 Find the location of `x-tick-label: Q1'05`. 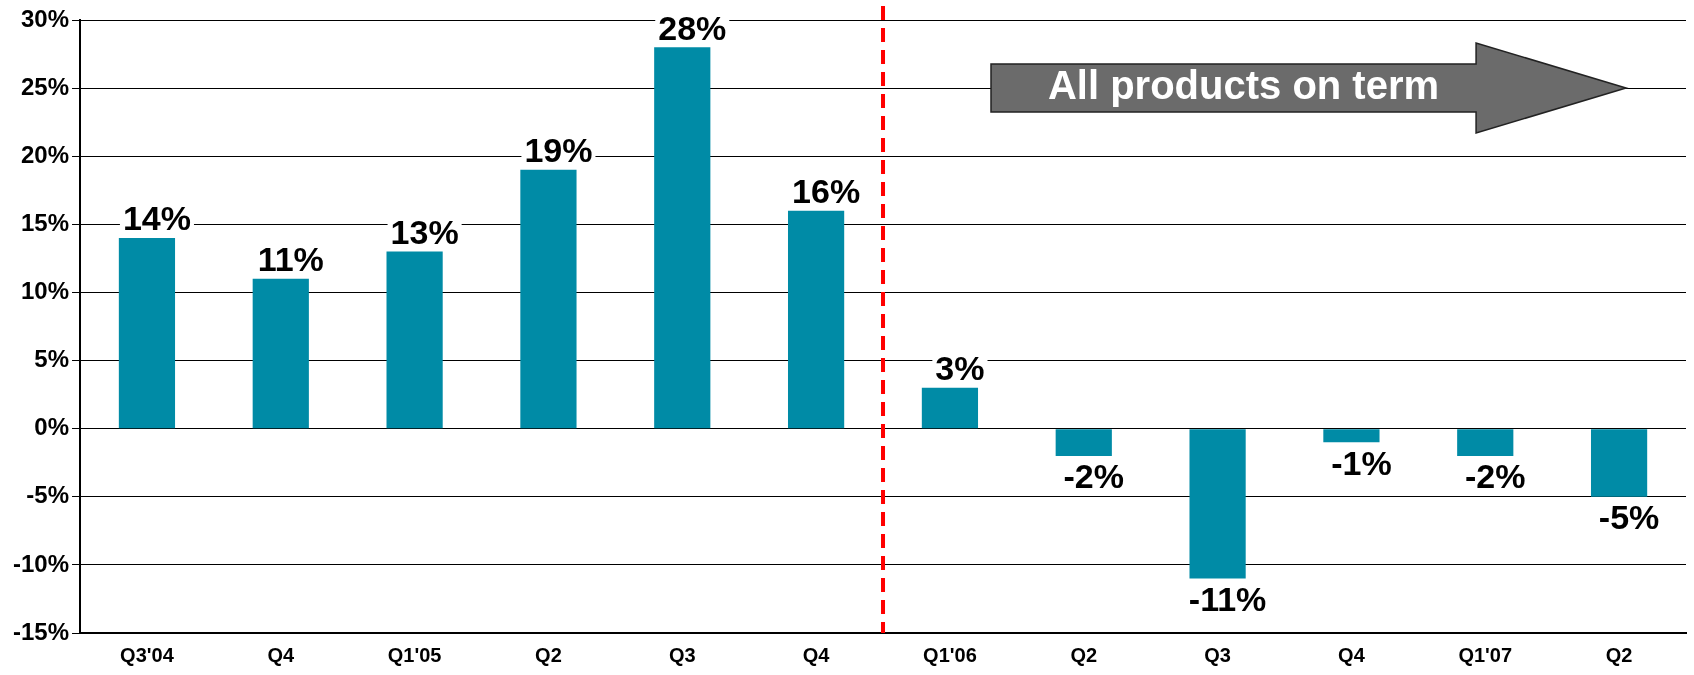

x-tick-label: Q1'05 is located at coordinates (414, 654).